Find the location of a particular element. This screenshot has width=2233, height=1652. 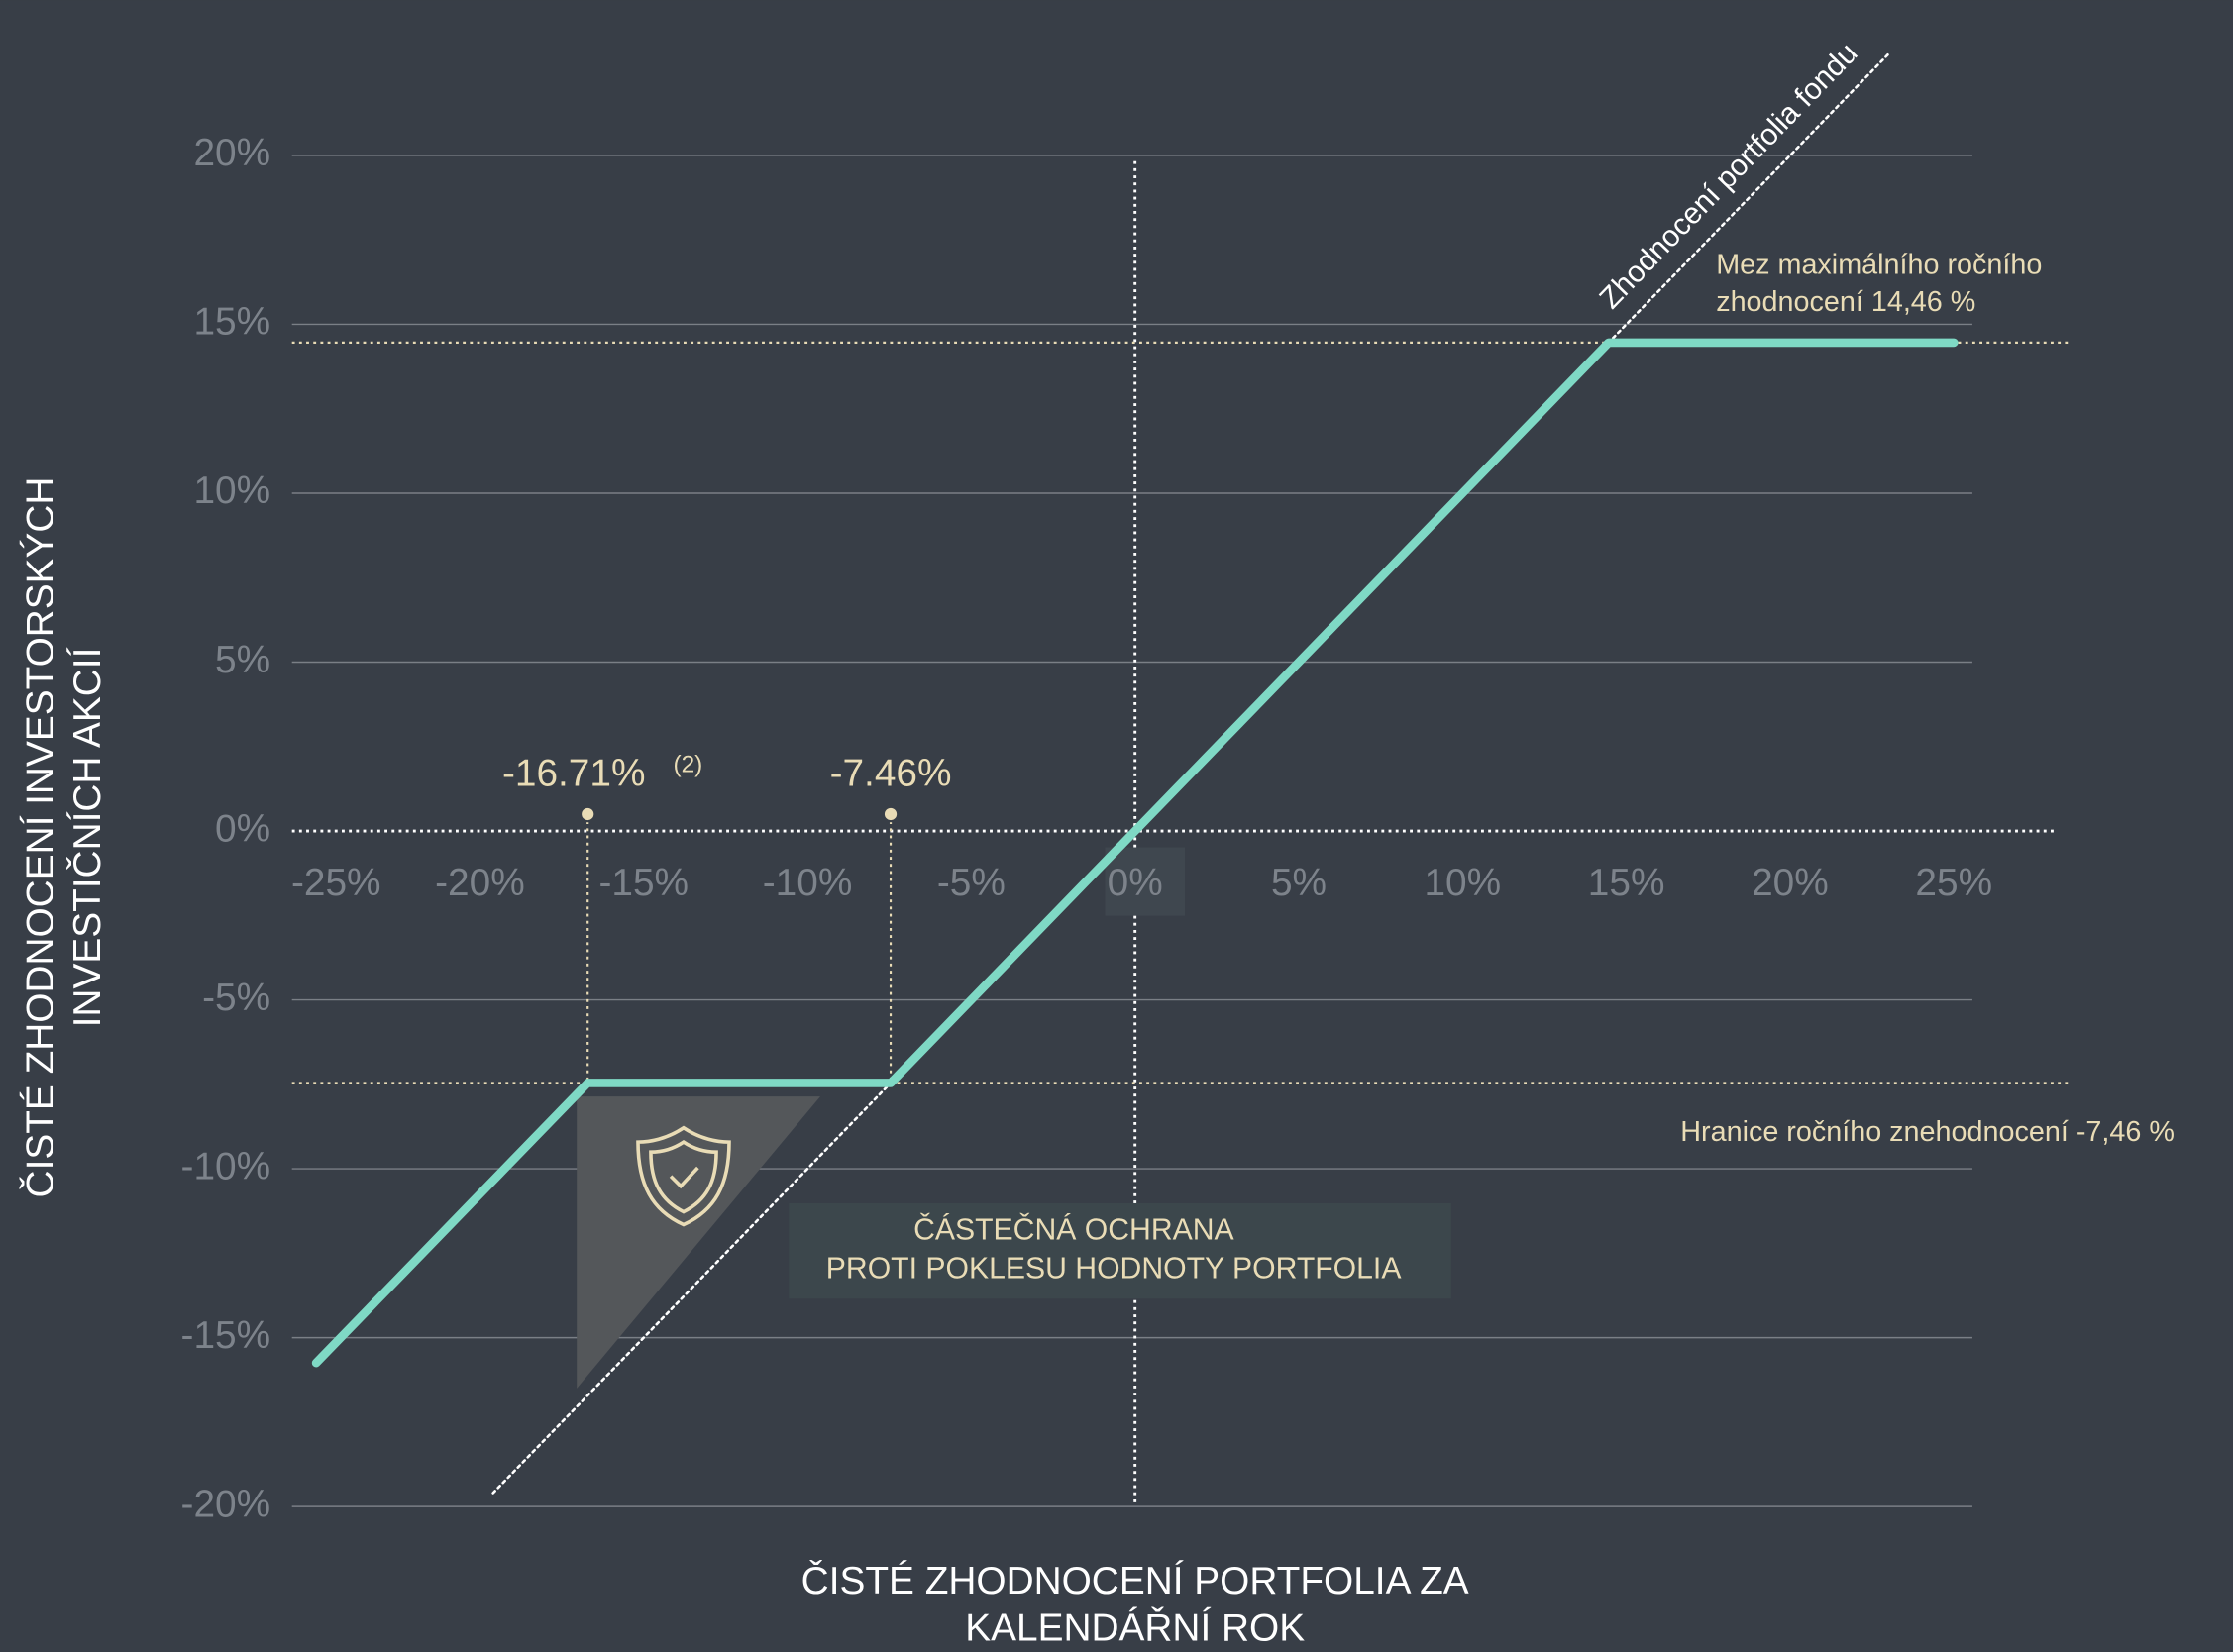

marker-label: -7.46% is located at coordinates (891, 773).